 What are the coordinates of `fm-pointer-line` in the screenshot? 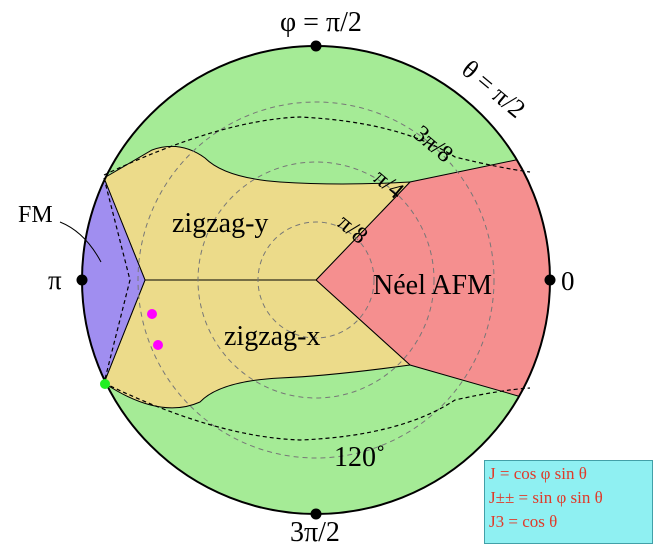 It's located at (80, 242).